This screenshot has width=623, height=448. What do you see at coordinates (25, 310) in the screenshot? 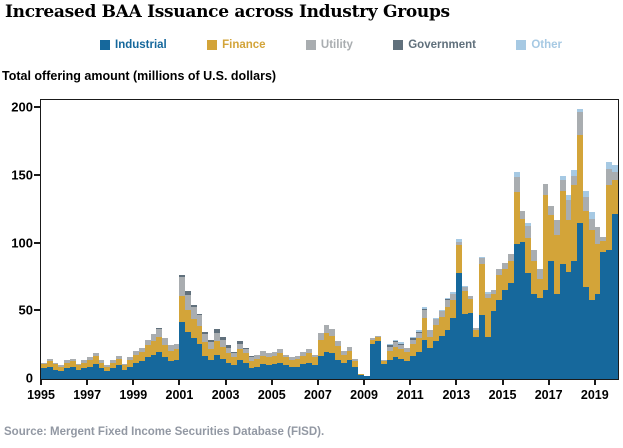
I see `y-tick-label-50: 50` at bounding box center [25, 310].